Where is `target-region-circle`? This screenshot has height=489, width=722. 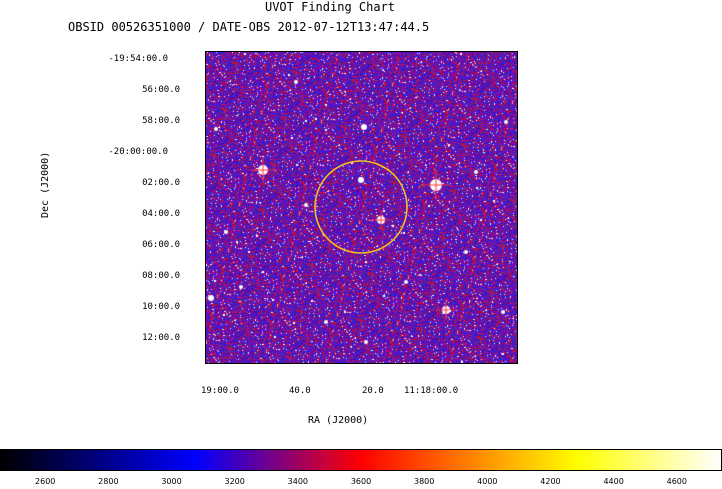
target-region-circle is located at coordinates (361, 207).